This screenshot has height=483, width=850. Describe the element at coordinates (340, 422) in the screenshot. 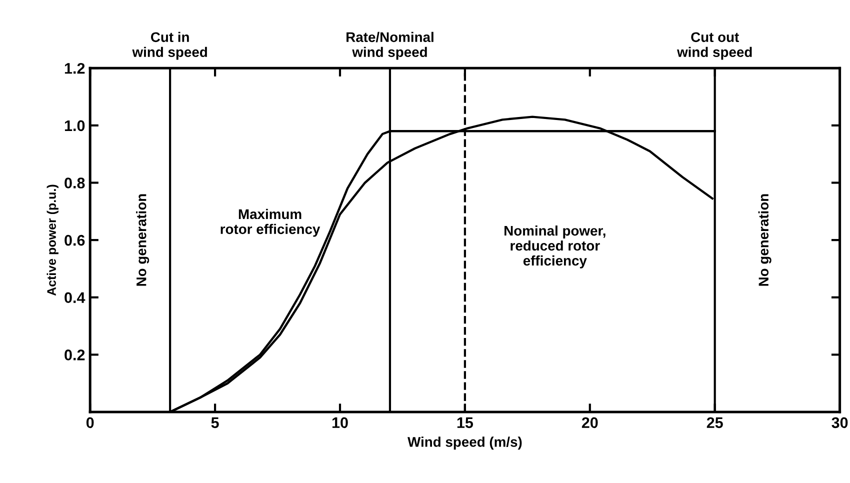

I see `x-tick-label: 10` at that location.